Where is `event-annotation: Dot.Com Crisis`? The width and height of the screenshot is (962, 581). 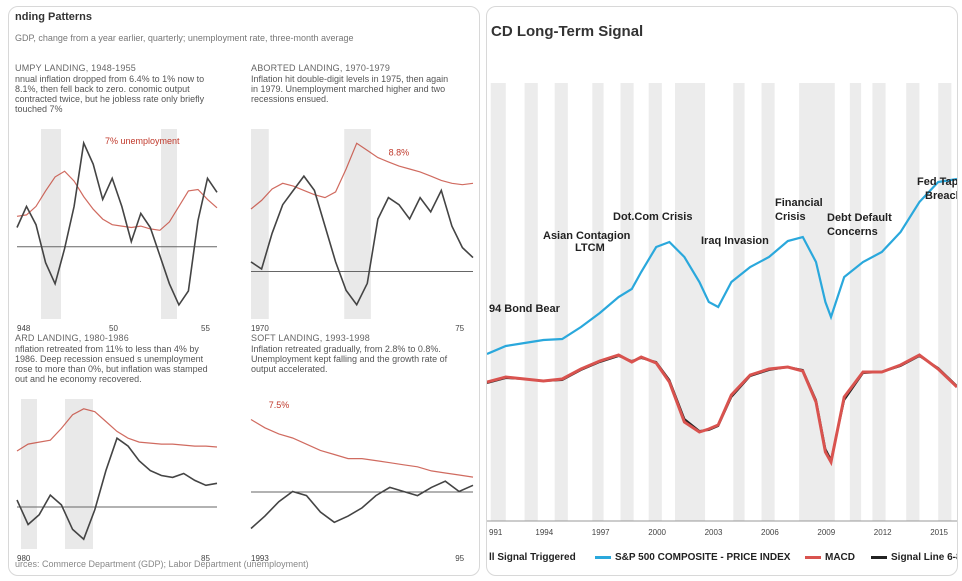 event-annotation: Dot.Com Crisis is located at coordinates (652, 217).